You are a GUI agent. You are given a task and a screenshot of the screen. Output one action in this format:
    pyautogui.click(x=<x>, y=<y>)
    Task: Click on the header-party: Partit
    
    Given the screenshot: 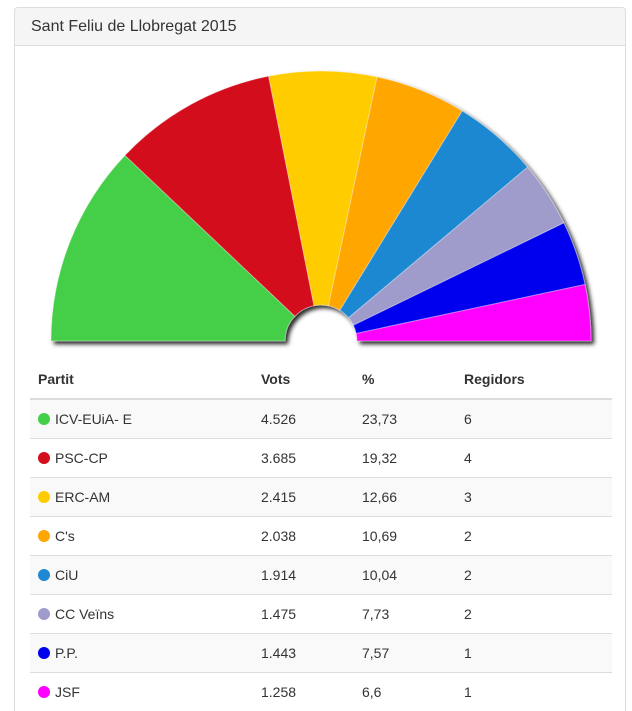 What is the action you would take?
    pyautogui.click(x=141, y=379)
    